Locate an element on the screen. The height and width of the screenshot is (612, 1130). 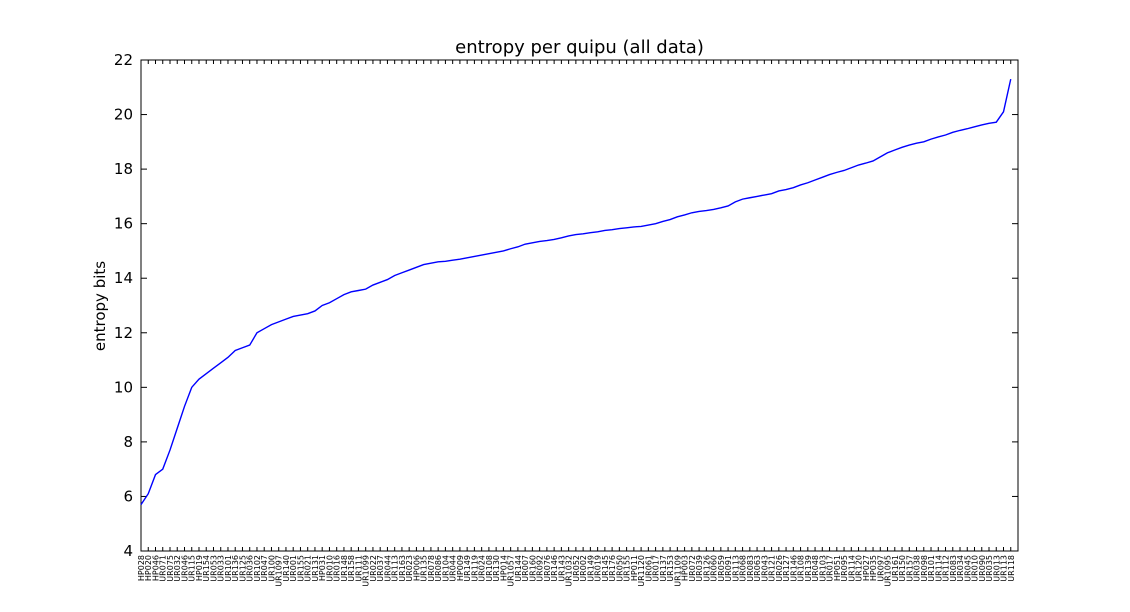
x-tick-label: UR139 is located at coordinates (808, 568).